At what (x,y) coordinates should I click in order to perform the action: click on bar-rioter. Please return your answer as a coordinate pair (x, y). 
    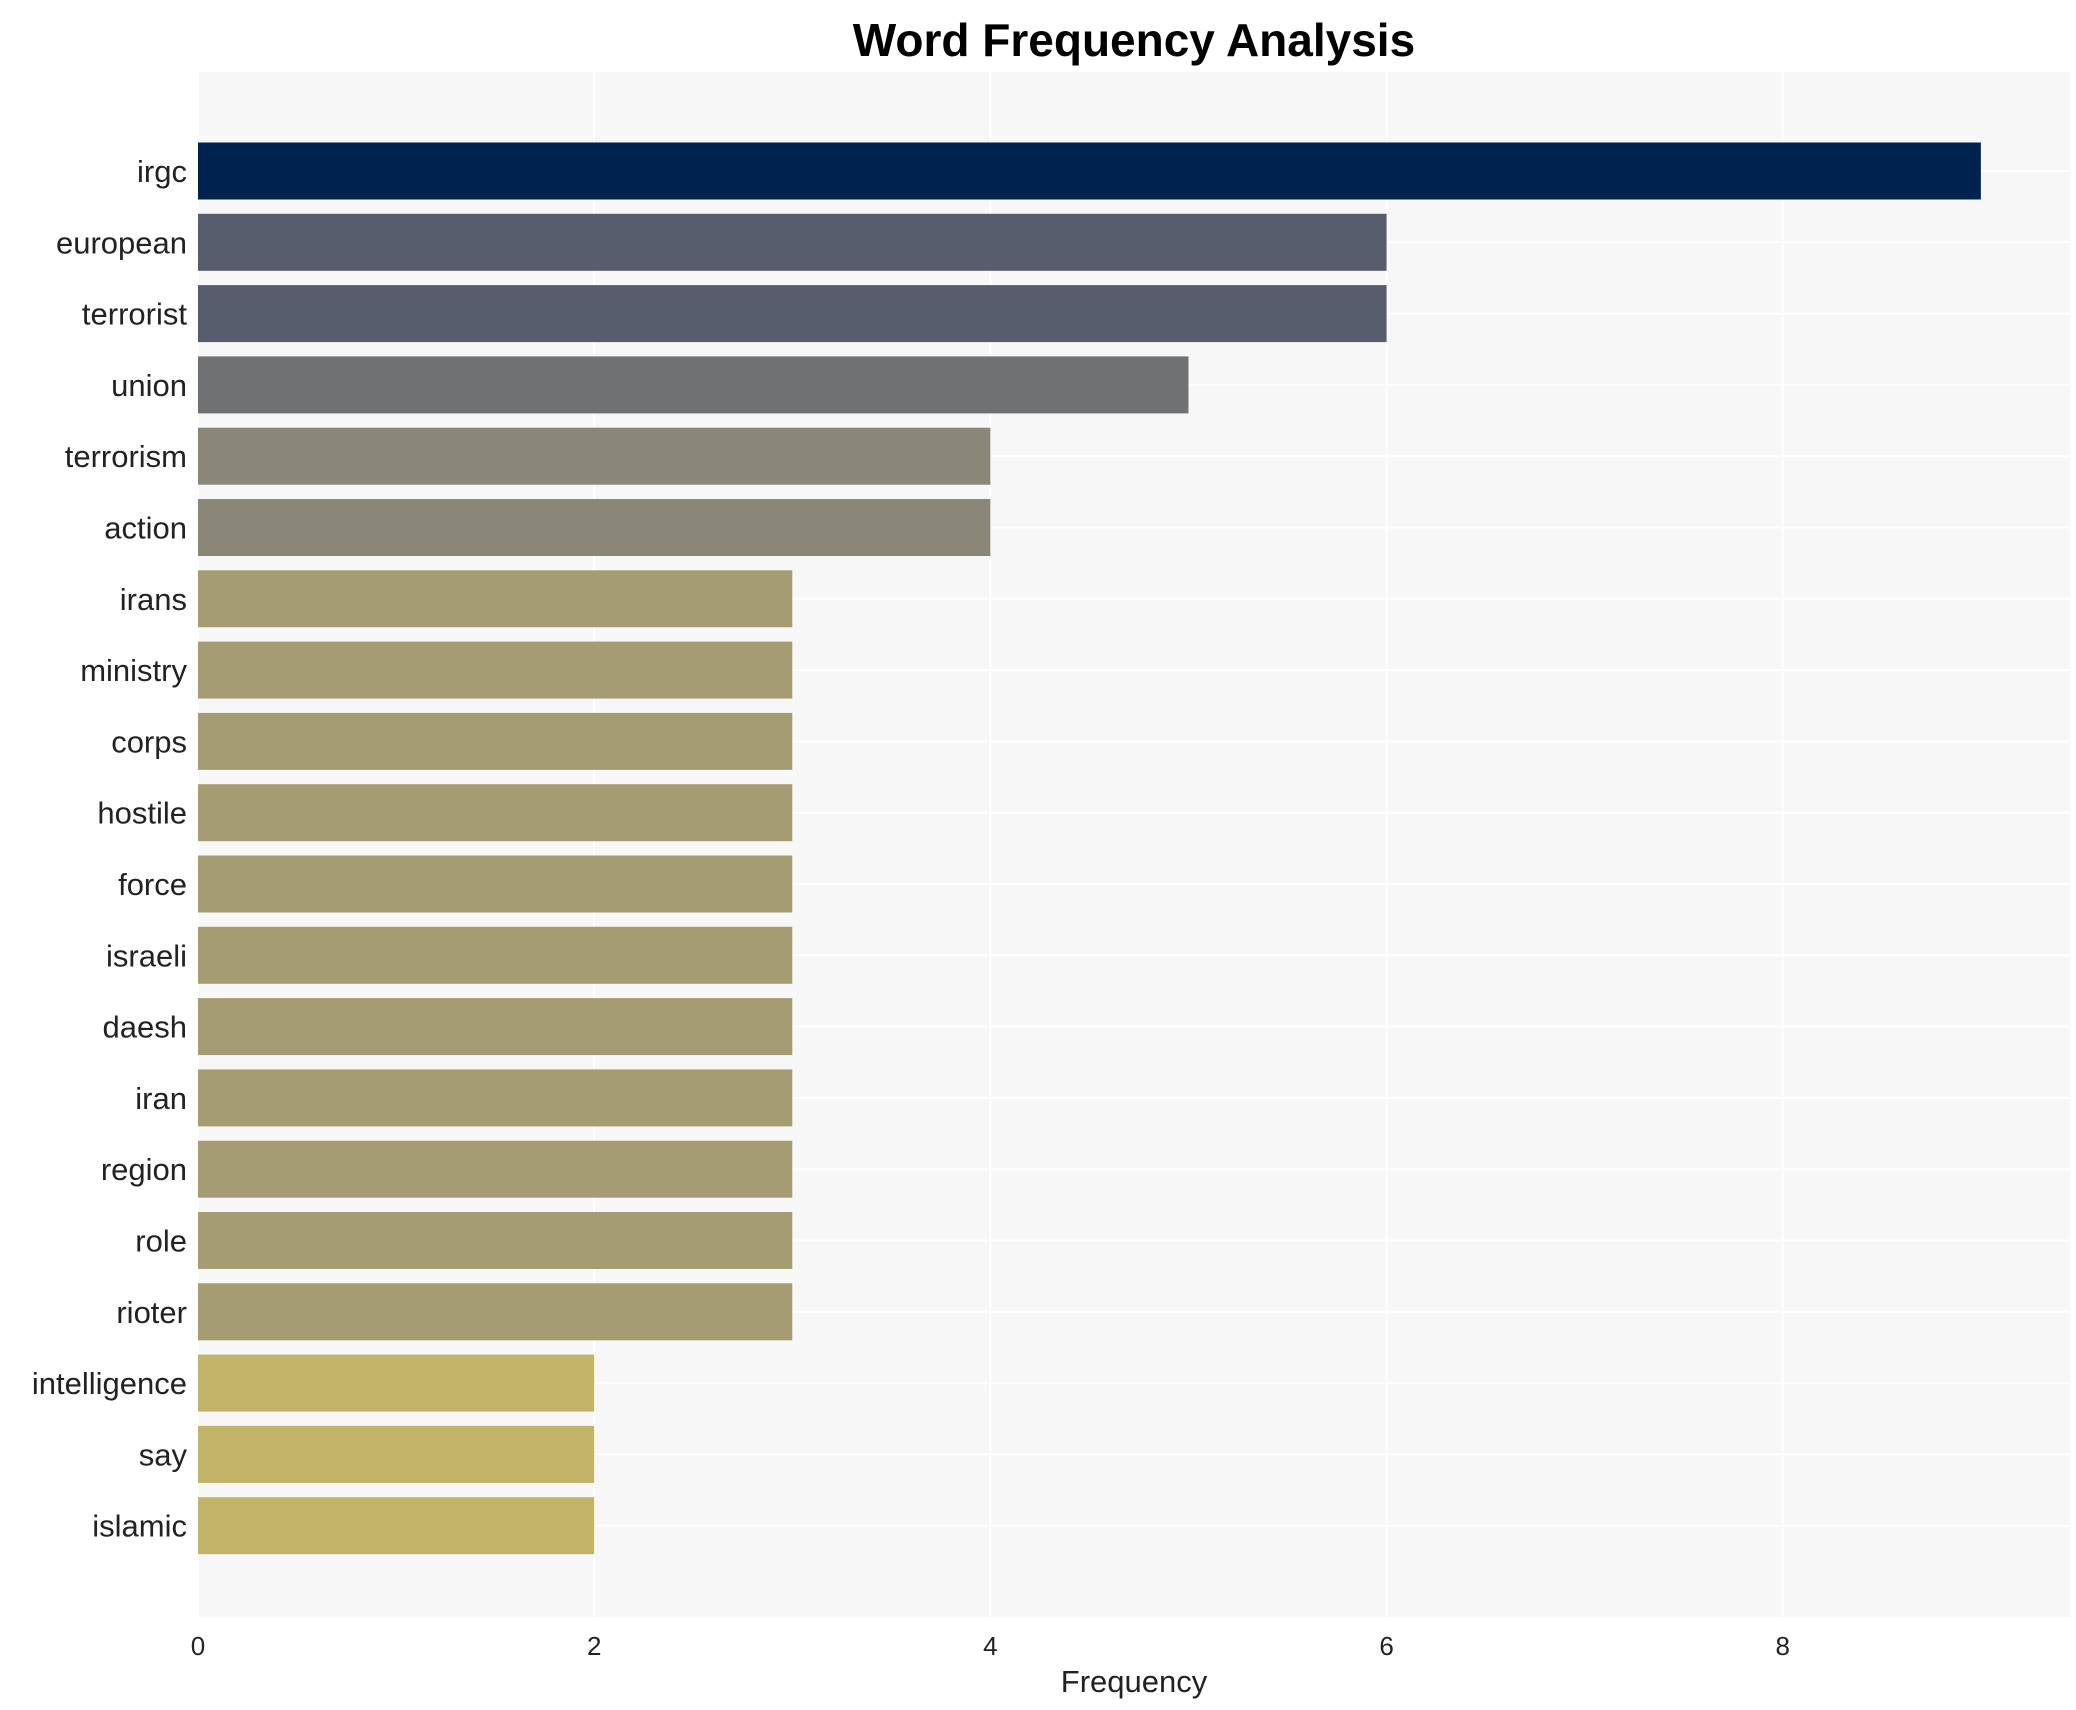
    Looking at the image, I should click on (495, 1312).